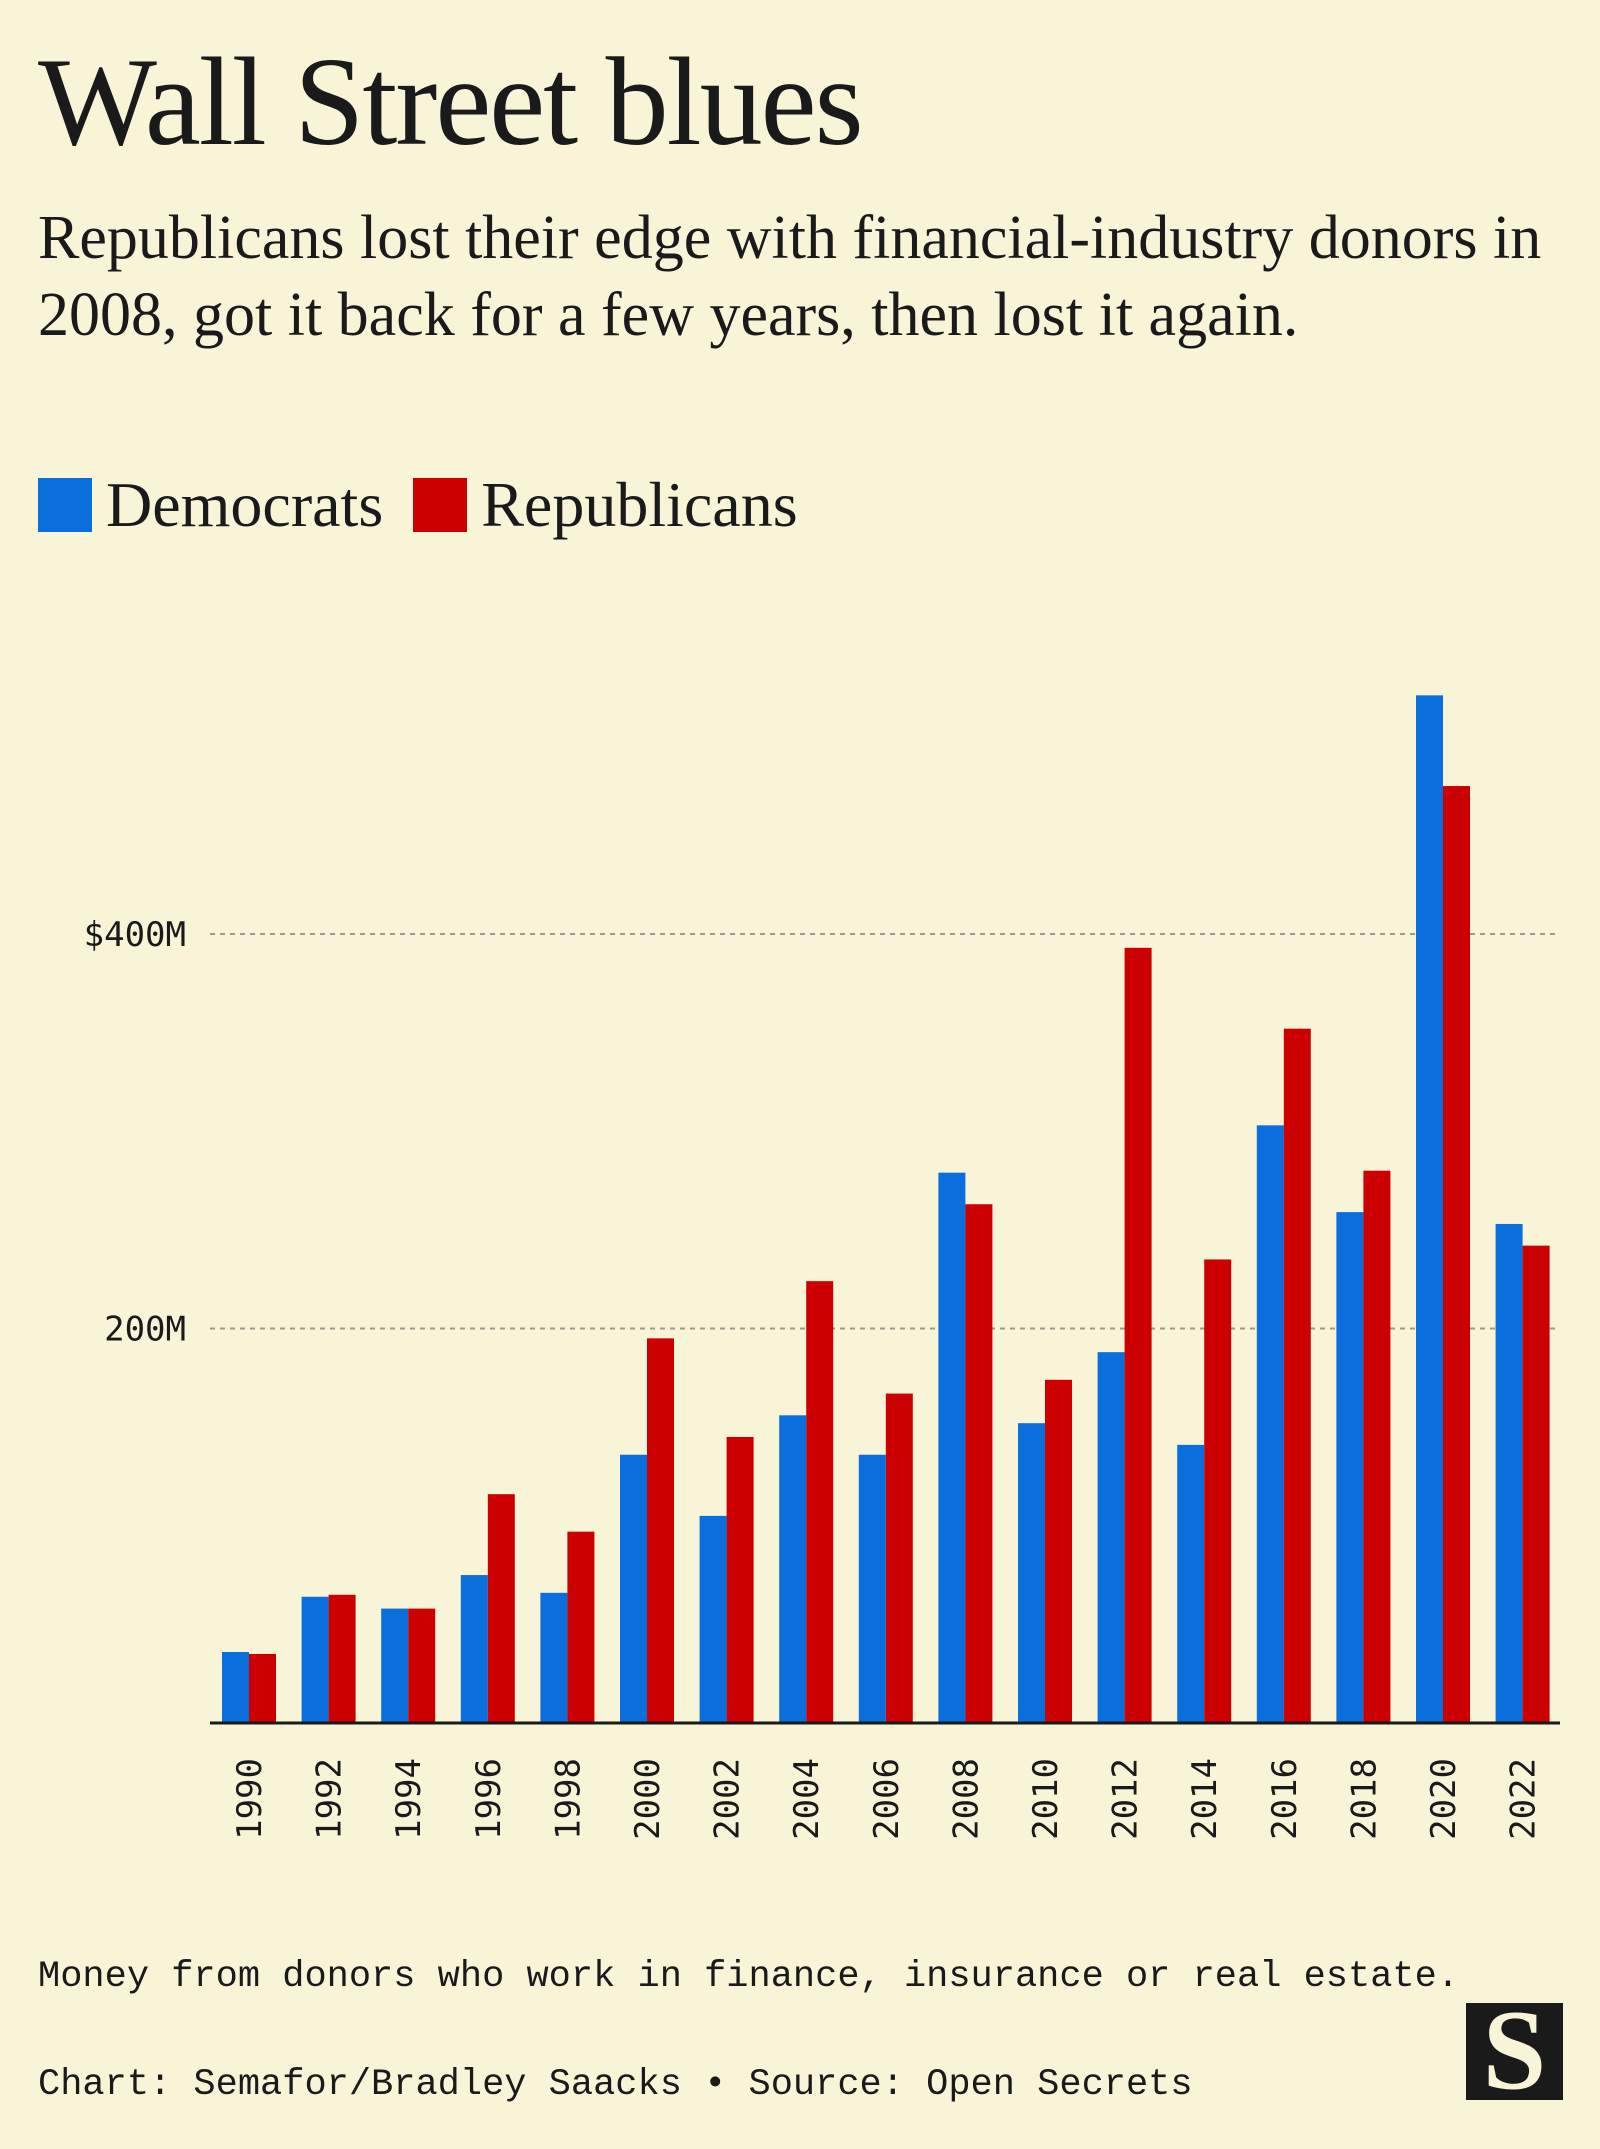  Describe the element at coordinates (245, 504) in the screenshot. I see `legend-label-democrats: Democrats` at that location.